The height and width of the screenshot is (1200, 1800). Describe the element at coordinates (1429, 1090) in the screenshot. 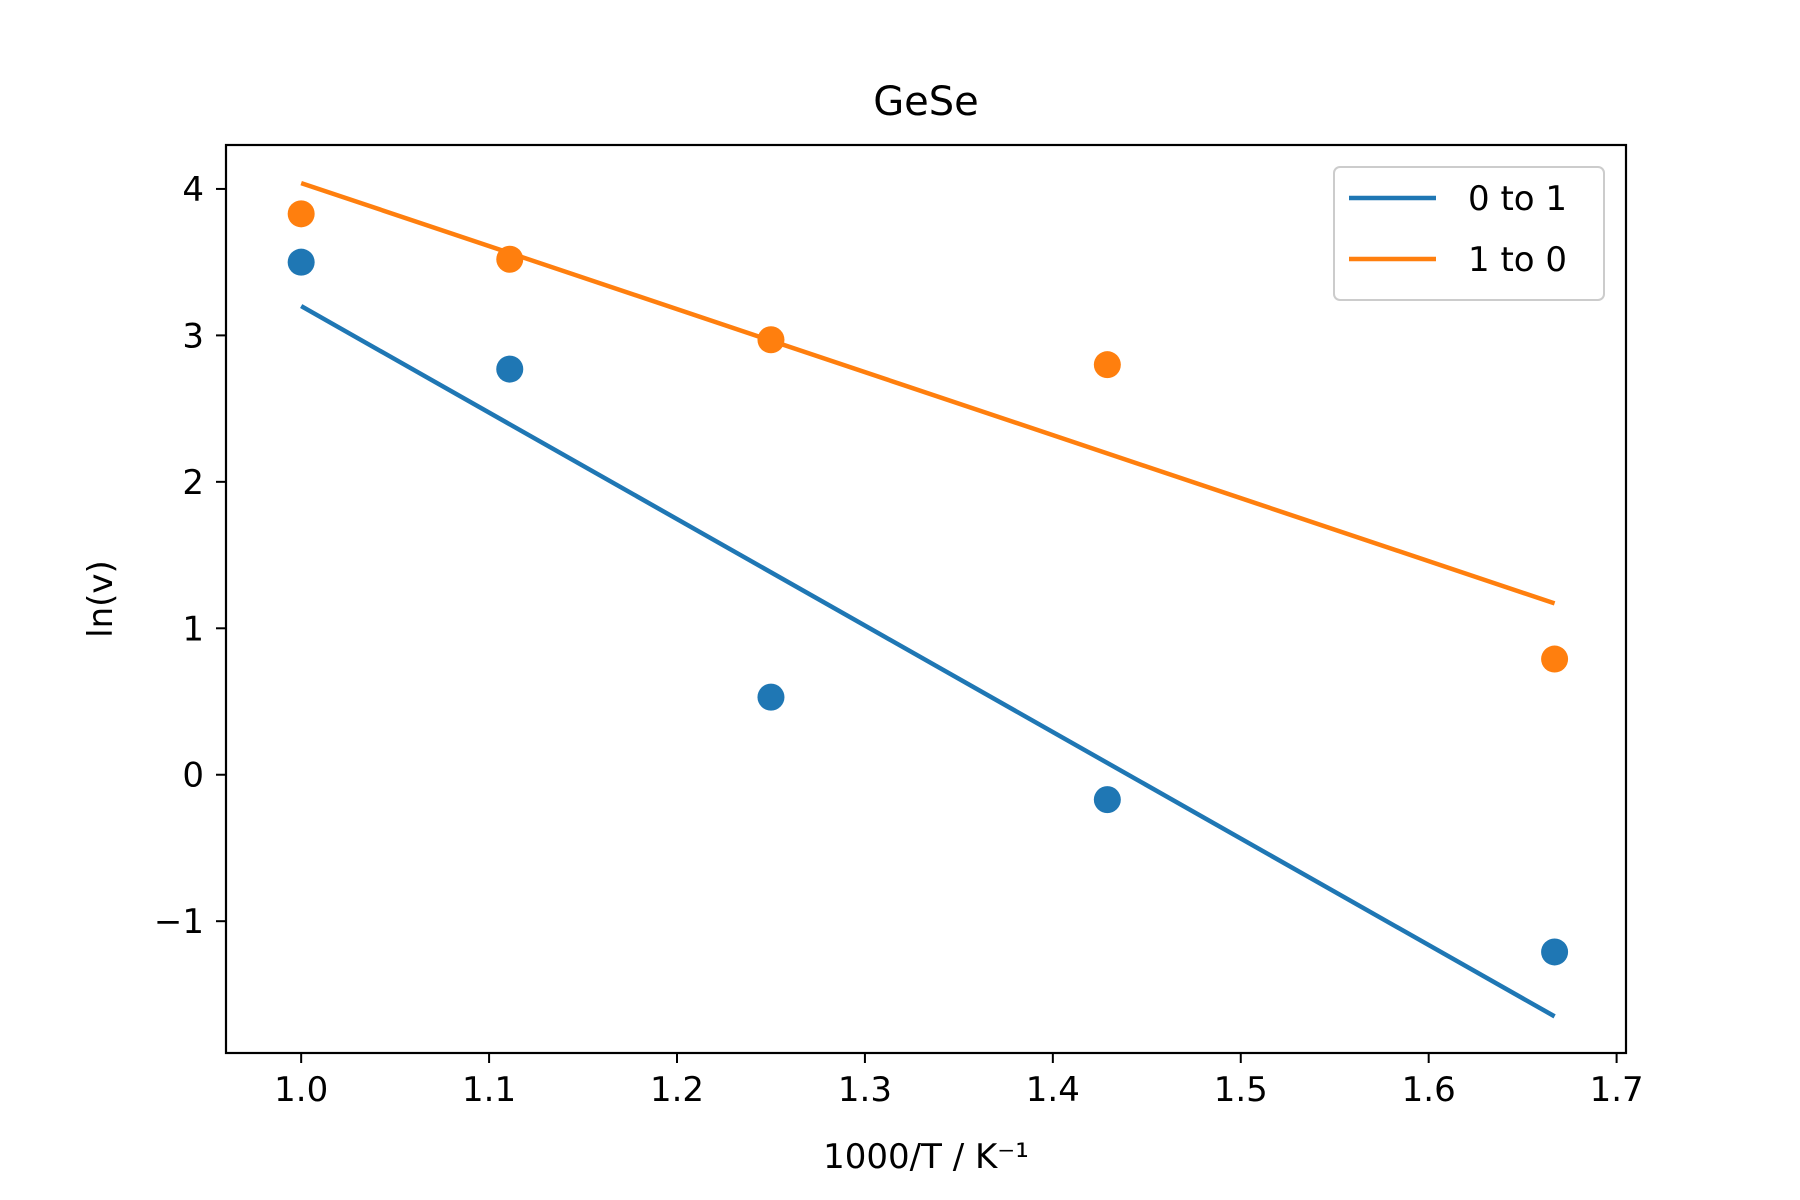

I see `x-tick-label: 1.6` at that location.